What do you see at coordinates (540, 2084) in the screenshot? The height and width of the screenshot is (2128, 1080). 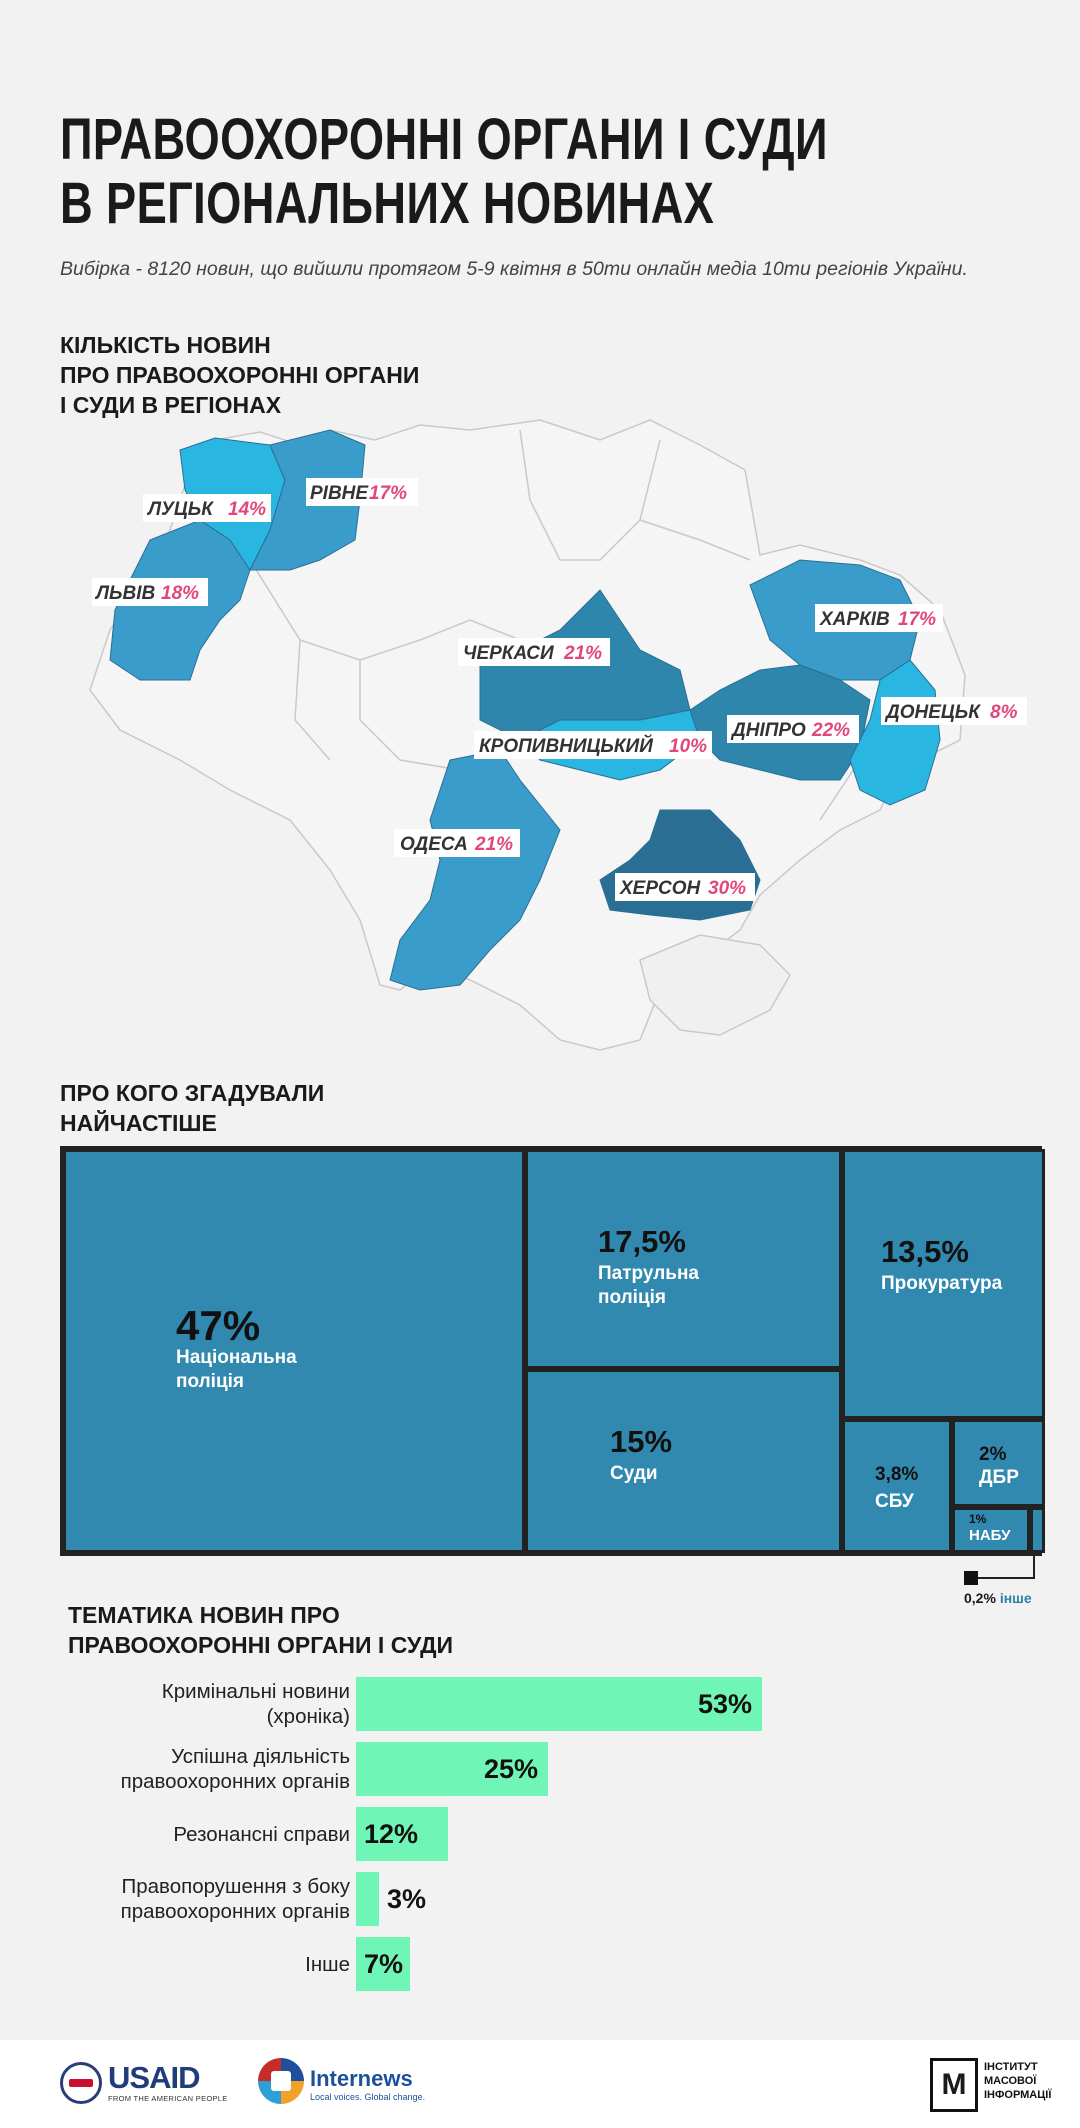 I see `footer` at bounding box center [540, 2084].